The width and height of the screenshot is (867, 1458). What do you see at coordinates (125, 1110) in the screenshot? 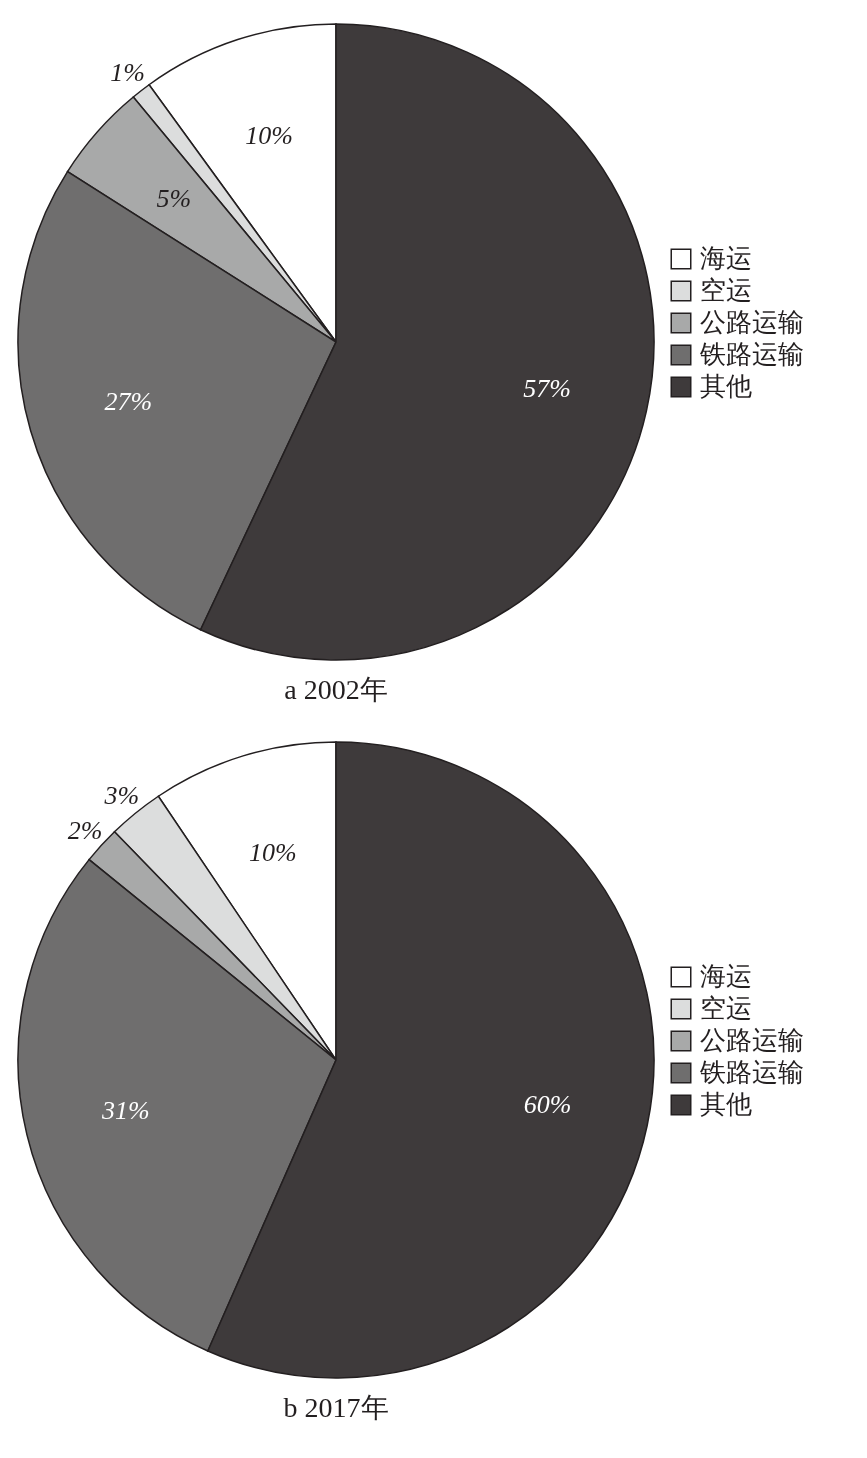
I see `data-label: 31%` at bounding box center [125, 1110].